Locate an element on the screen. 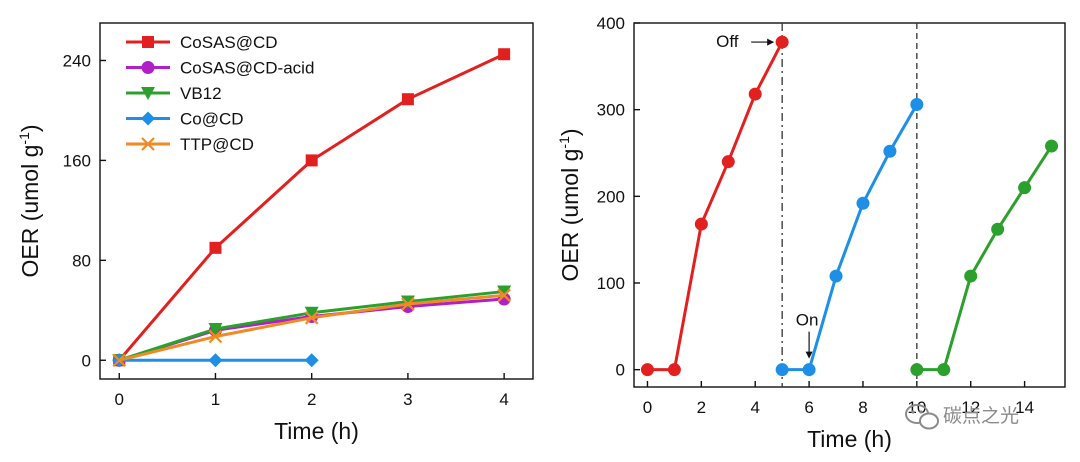 This screenshot has height=462, width=1080. watermark: 碳点之光 is located at coordinates (962, 417).